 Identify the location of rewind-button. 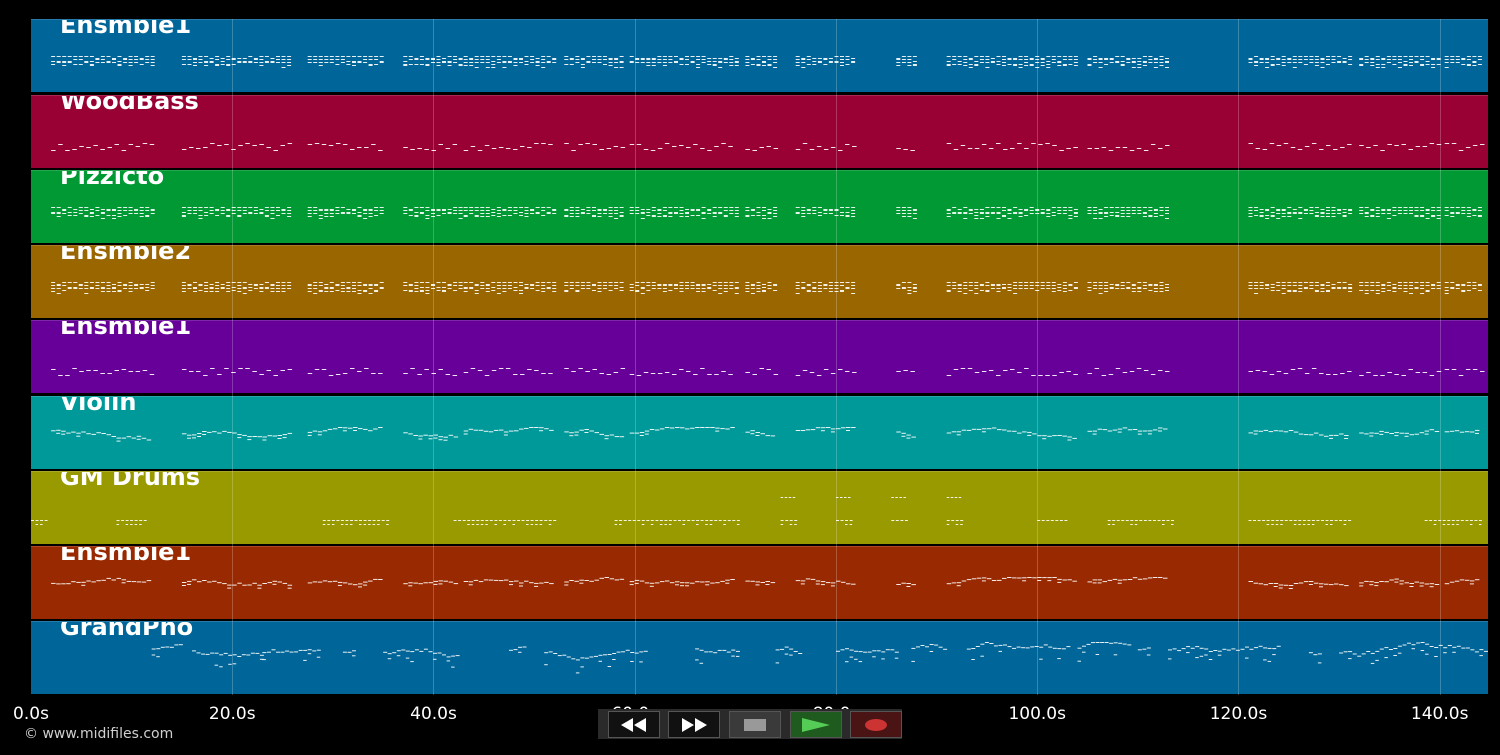
(634, 724).